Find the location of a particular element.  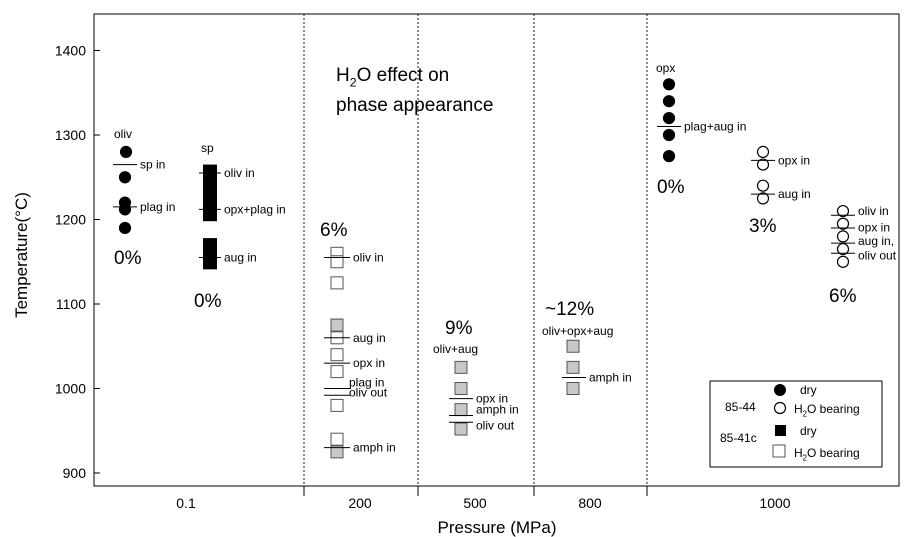

y-tick-label: 1300 is located at coordinates (70, 135).